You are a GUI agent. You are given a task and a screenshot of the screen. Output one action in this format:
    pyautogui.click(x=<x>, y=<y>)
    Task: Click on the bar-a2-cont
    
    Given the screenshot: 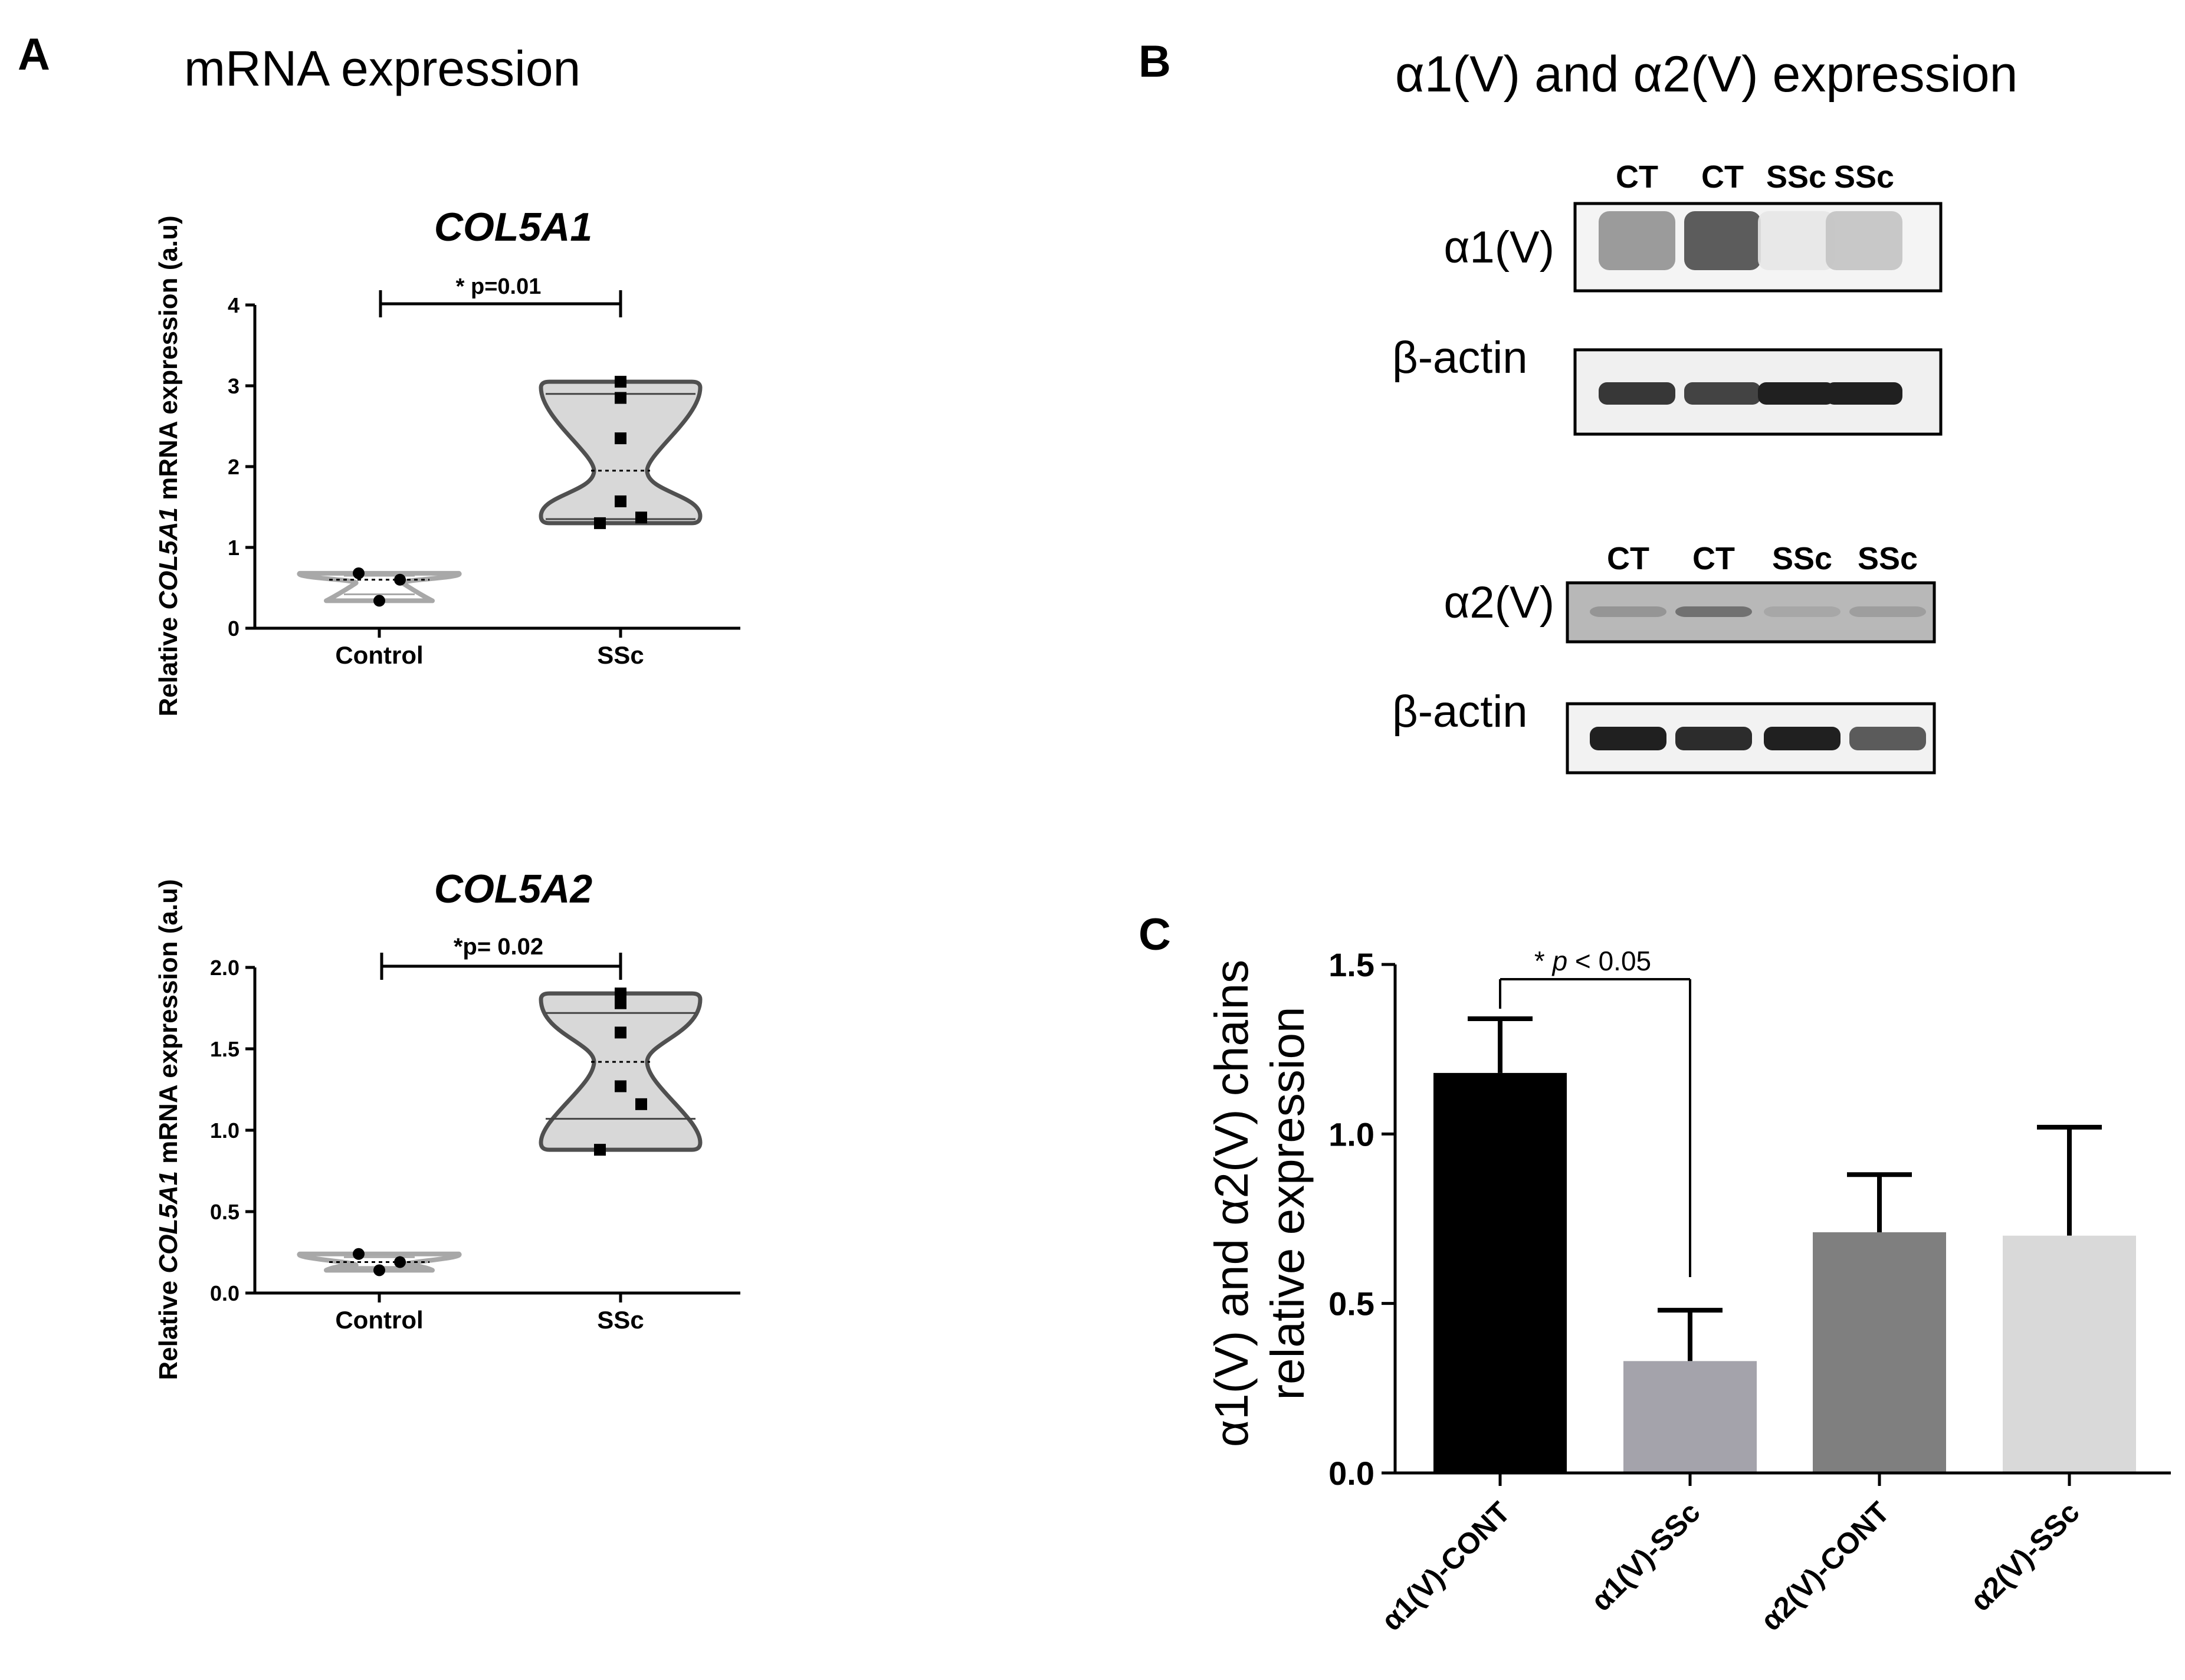 What is the action you would take?
    pyautogui.click(x=1879, y=1352)
    